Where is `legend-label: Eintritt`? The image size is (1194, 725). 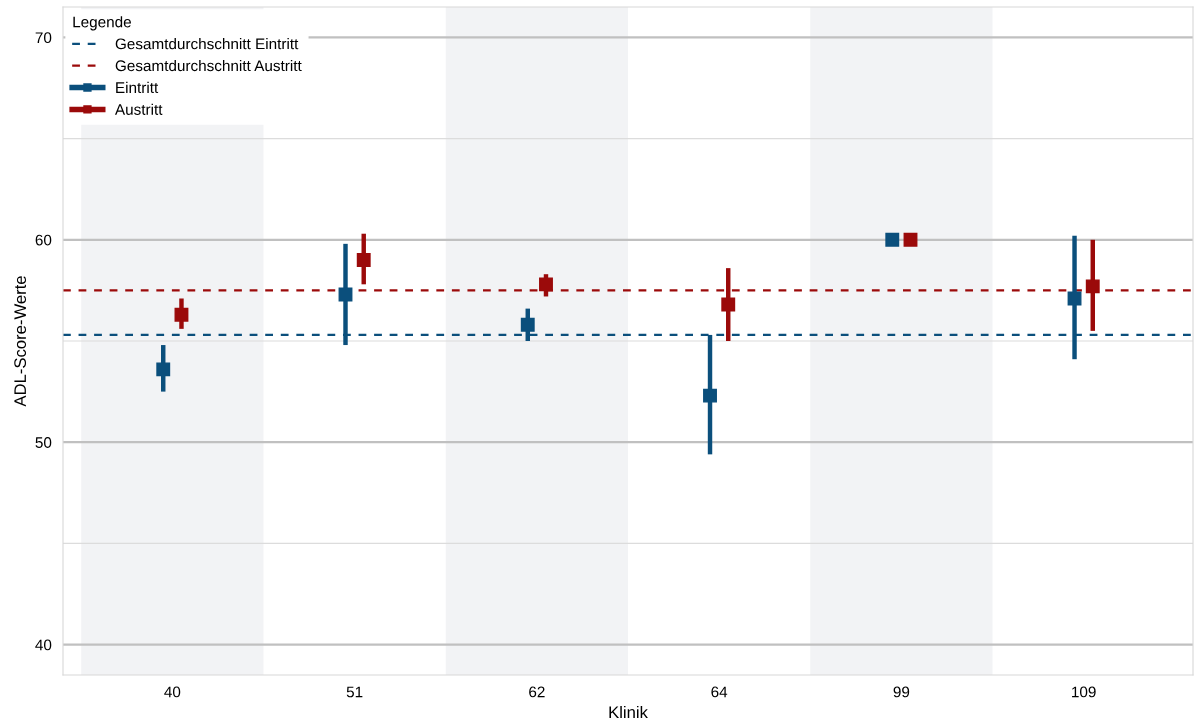 legend-label: Eintritt is located at coordinates (137, 87).